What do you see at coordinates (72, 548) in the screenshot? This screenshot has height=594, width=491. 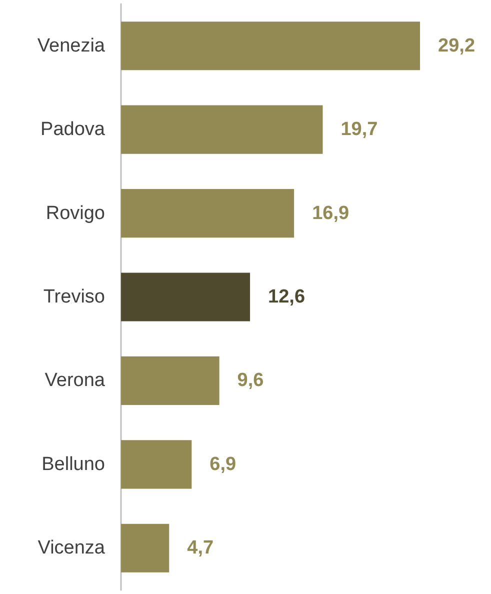 I see `y-tick-label: Vicenza` at bounding box center [72, 548].